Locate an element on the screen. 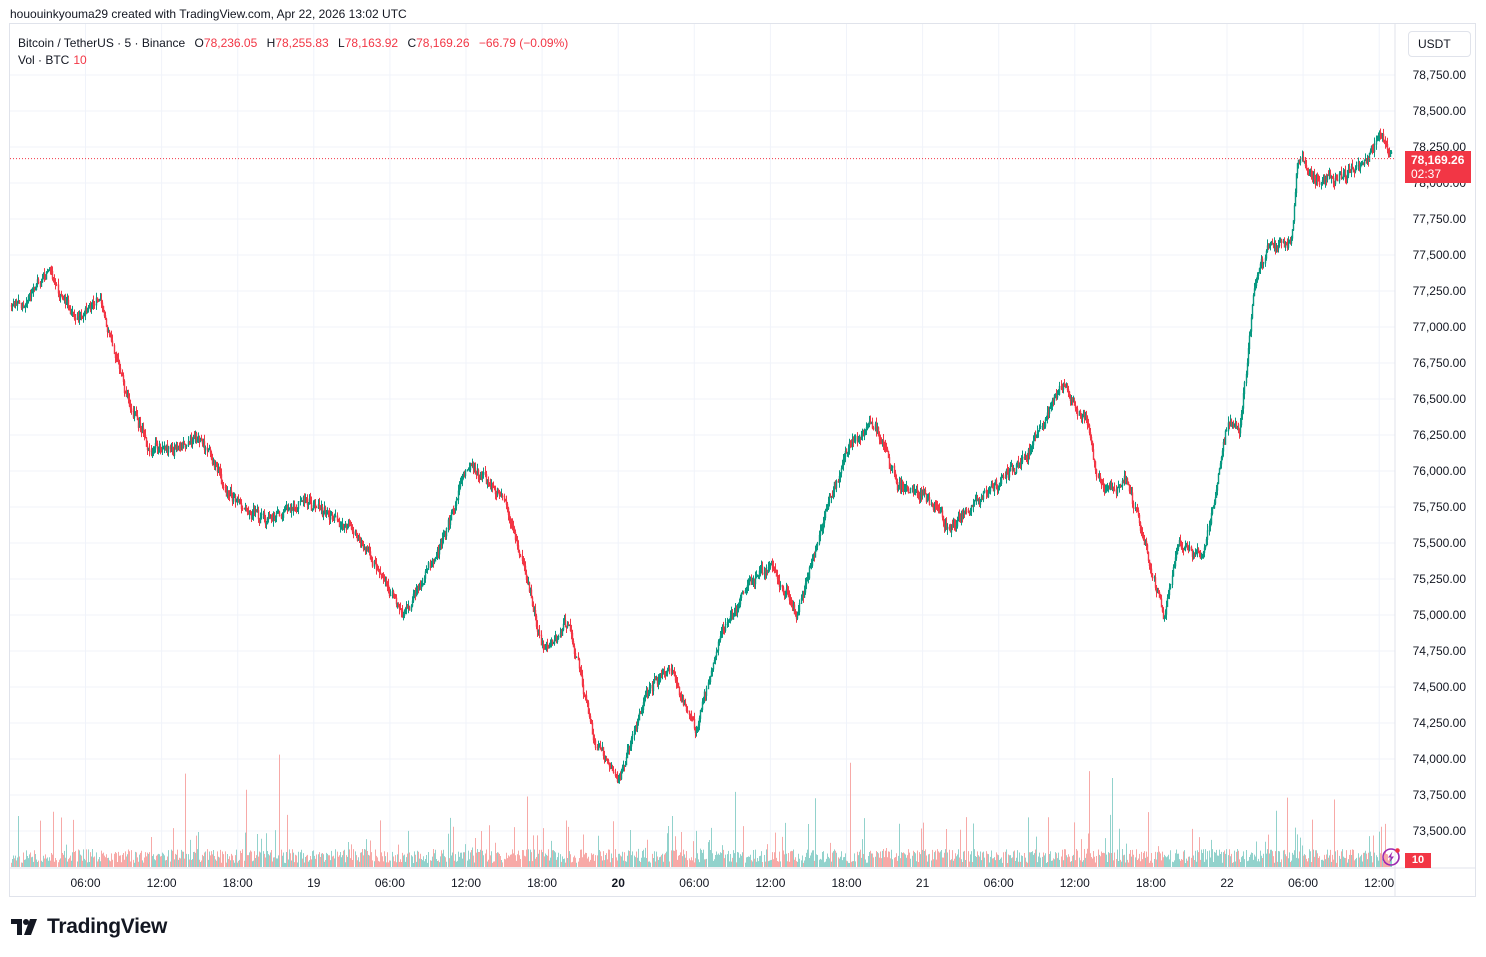  time-tick-label: 20 is located at coordinates (619, 883).